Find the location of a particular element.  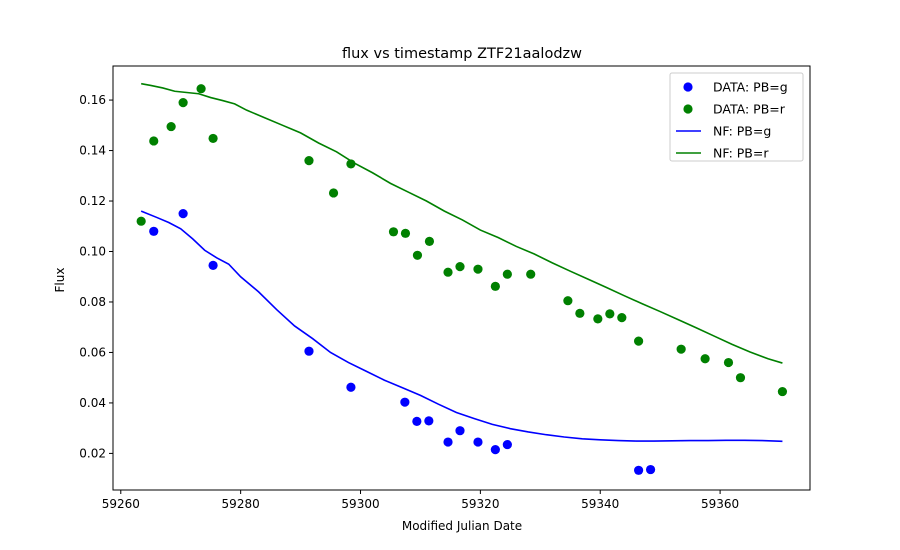

x-tick-label: 59320 is located at coordinates (480, 504).